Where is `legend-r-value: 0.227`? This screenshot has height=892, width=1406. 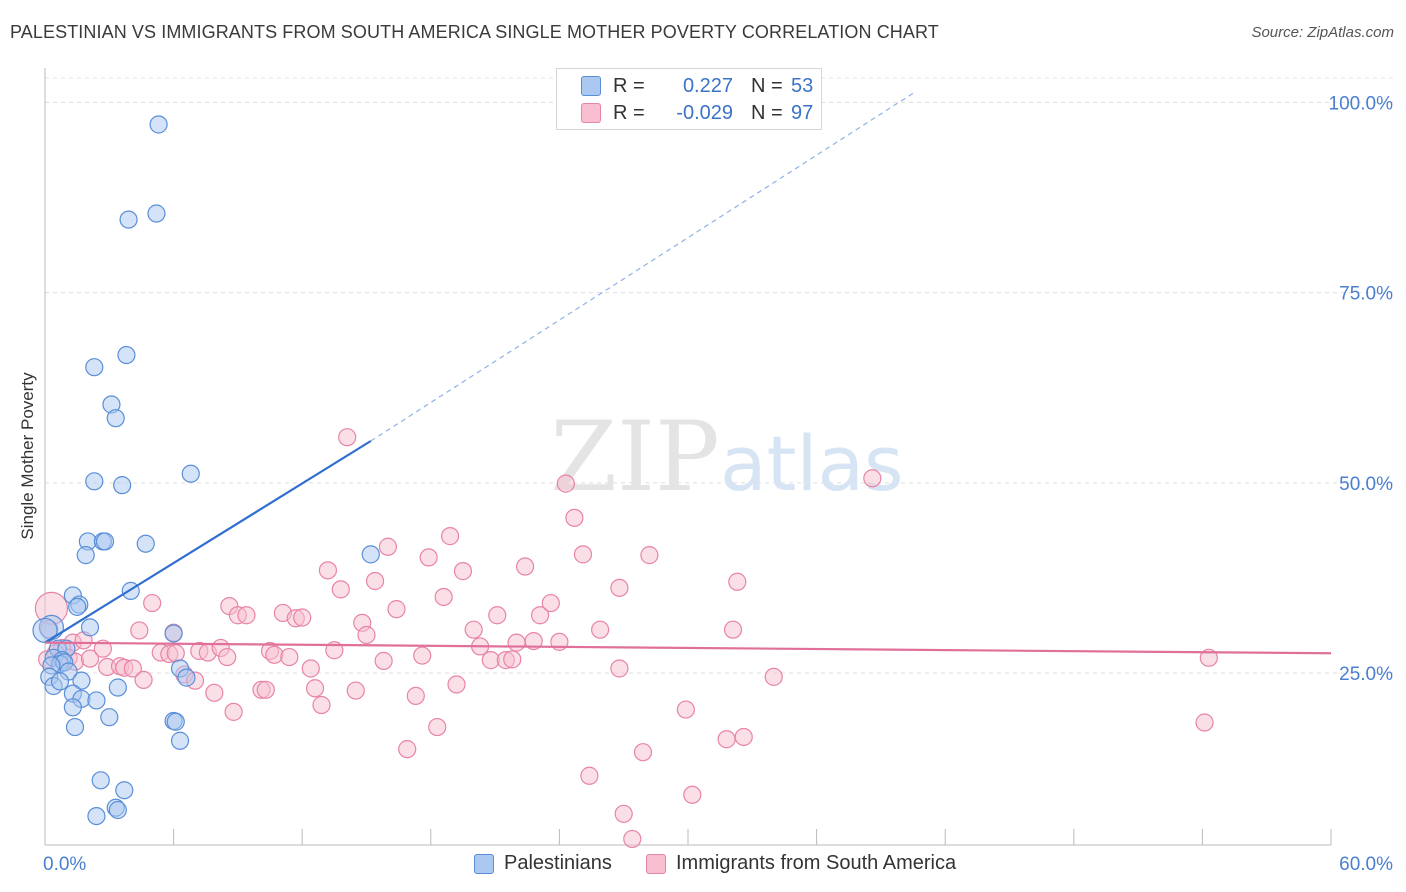 legend-r-value: 0.227 is located at coordinates (707, 85).